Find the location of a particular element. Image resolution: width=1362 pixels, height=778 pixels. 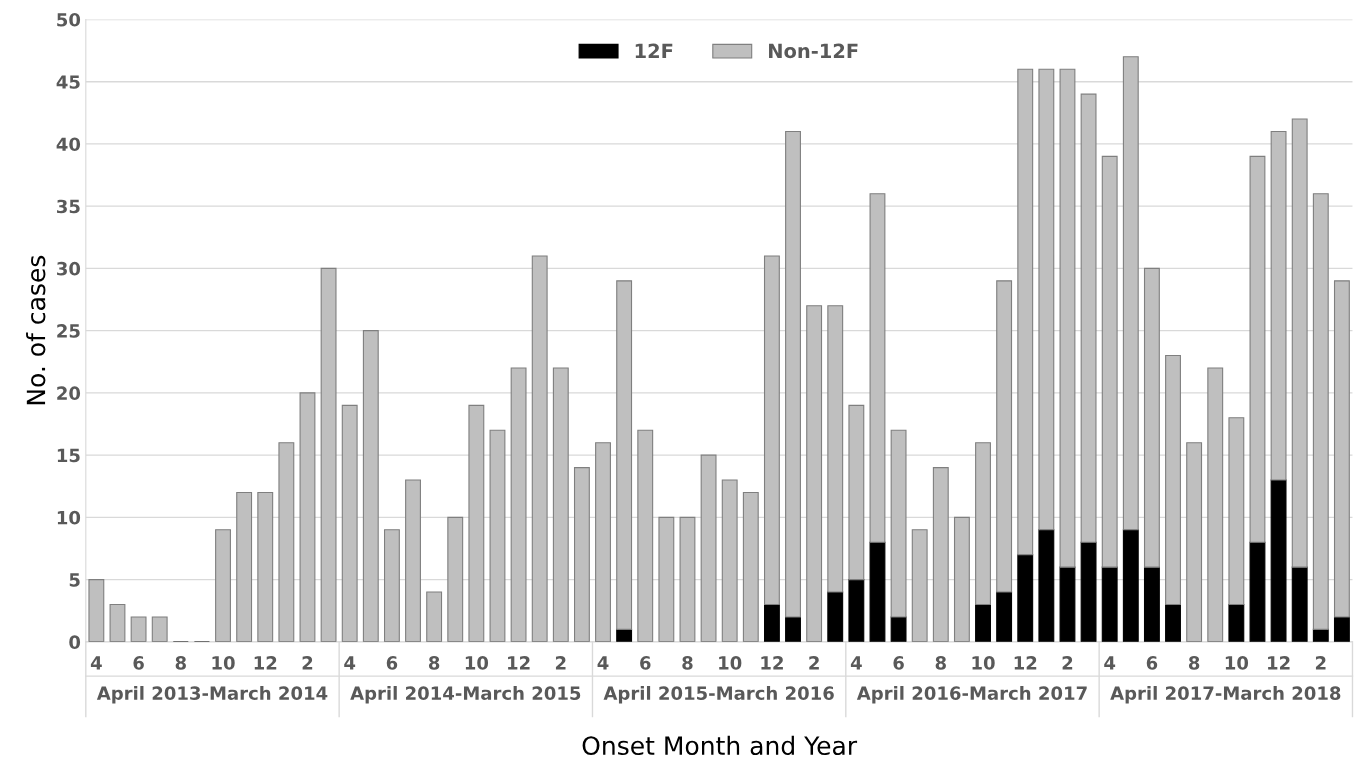

y-axis-title: No. of cases is located at coordinates (36, 330).